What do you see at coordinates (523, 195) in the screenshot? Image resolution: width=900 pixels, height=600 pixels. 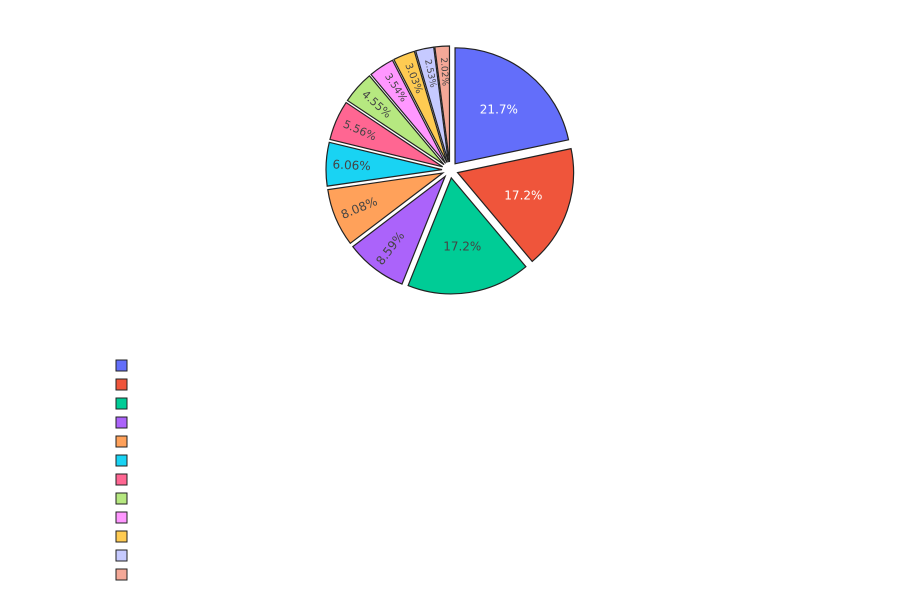 I see `pie-slice-label-2: 17.2%` at bounding box center [523, 195].